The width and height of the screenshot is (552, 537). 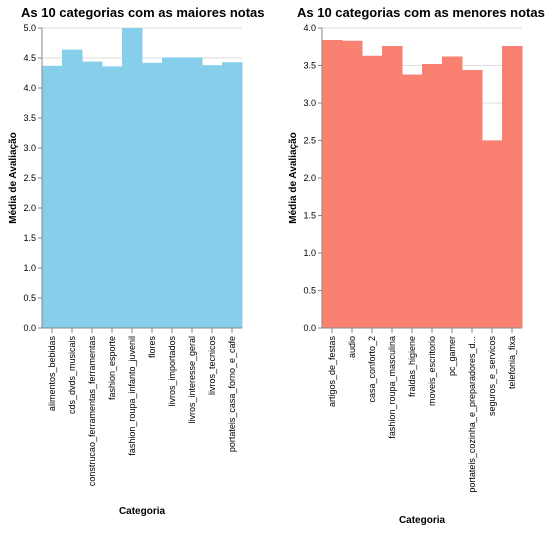 I want to click on bar-livros_tecnicos, so click(x=212, y=196).